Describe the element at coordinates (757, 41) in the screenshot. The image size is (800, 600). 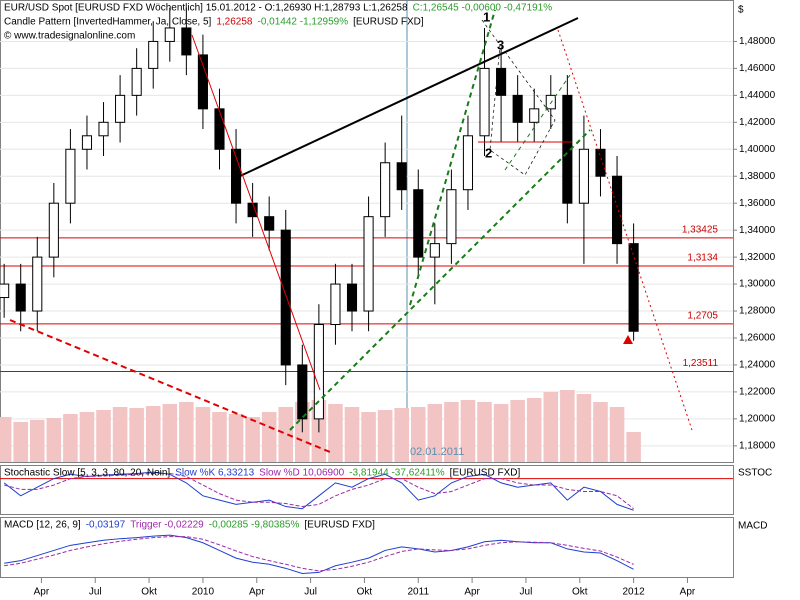
I see `y-tick-label: 1,48000` at that location.